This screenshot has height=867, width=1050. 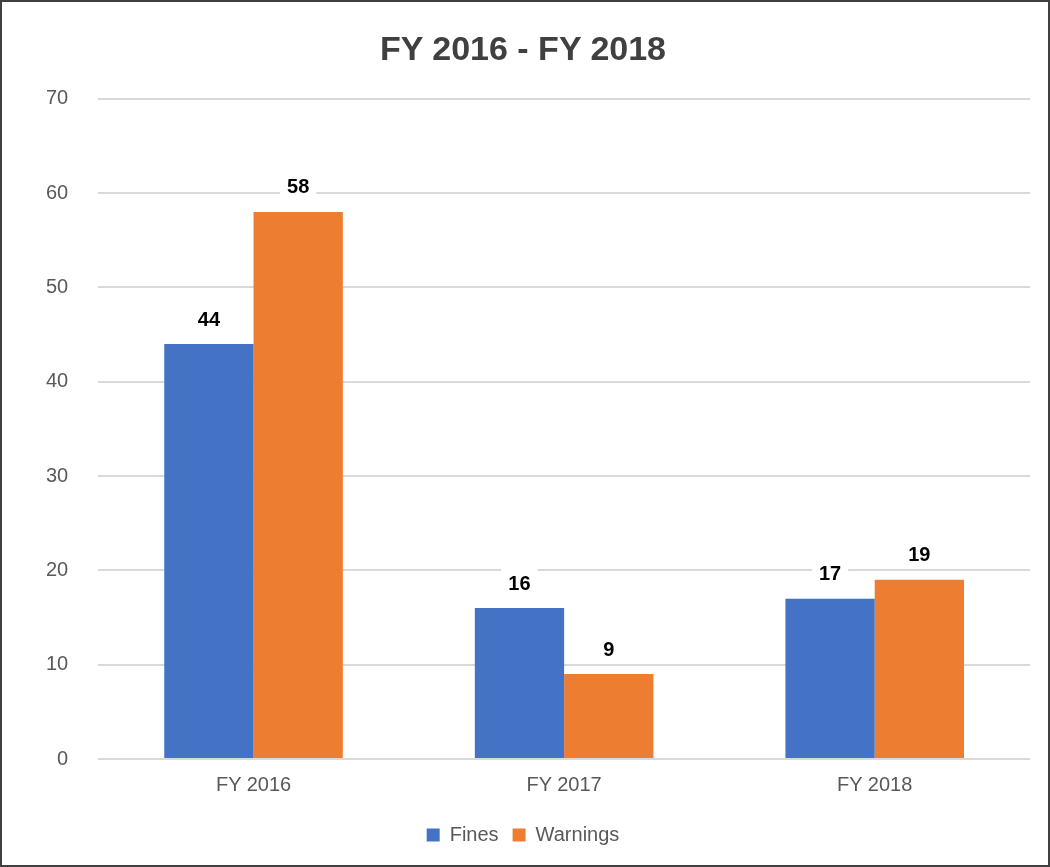 I want to click on x-tick-label: FY 2016, so click(x=253, y=783).